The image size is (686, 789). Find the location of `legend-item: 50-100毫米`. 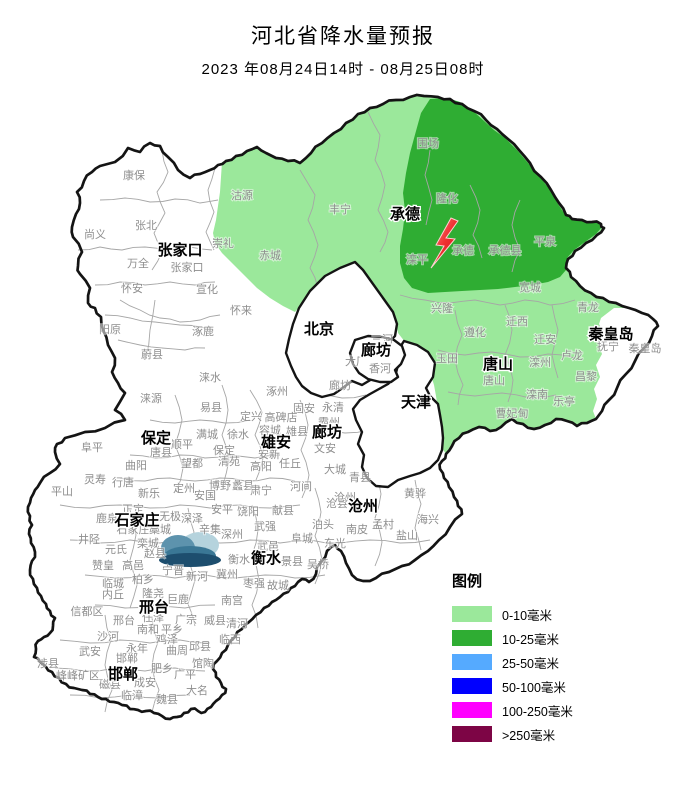

legend-item: 50-100毫米 is located at coordinates (512, 686).